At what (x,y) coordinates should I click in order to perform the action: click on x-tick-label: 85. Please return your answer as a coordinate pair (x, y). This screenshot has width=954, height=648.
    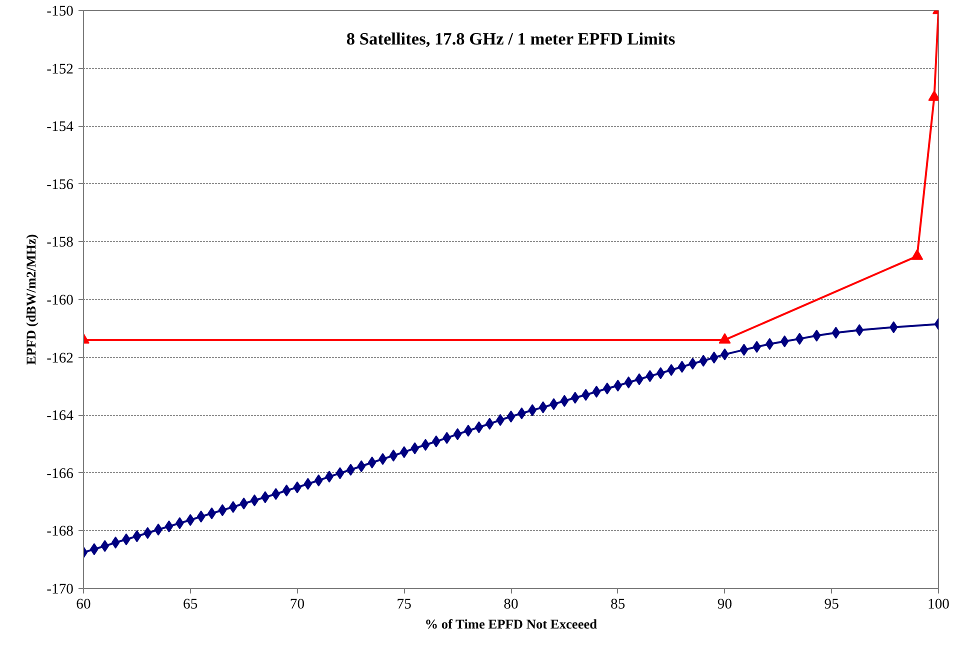
    Looking at the image, I should click on (618, 604).